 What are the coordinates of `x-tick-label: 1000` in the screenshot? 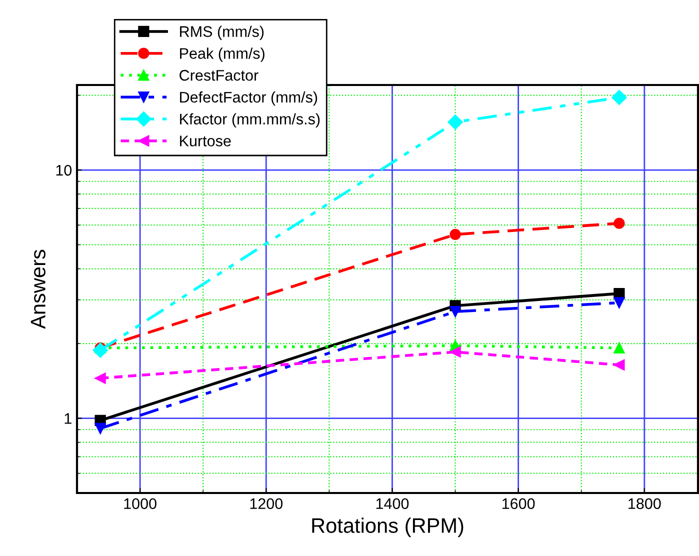 It's located at (140, 504).